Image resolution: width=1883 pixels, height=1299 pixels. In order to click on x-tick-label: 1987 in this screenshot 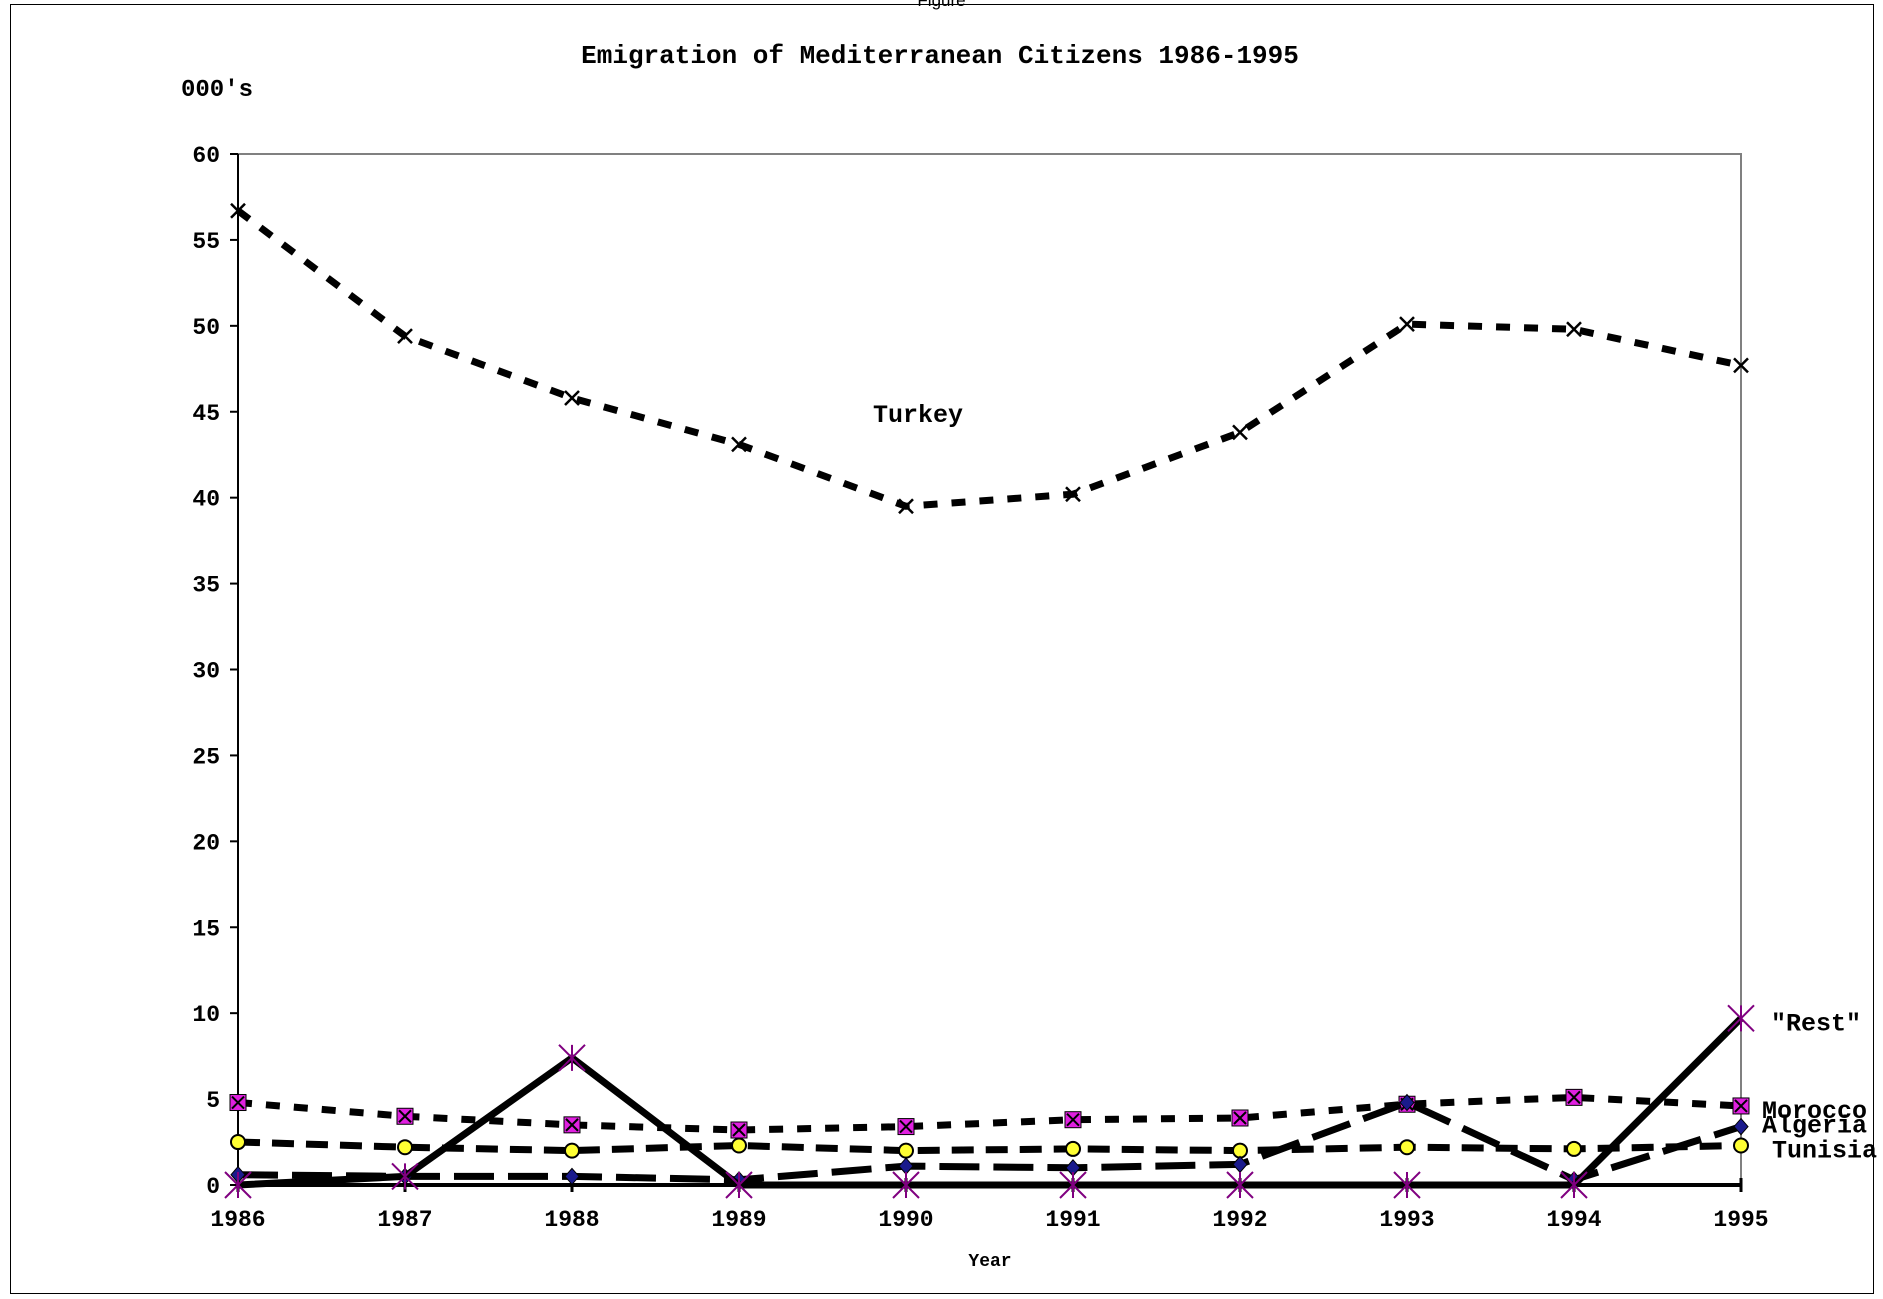, I will do `click(404, 1220)`.